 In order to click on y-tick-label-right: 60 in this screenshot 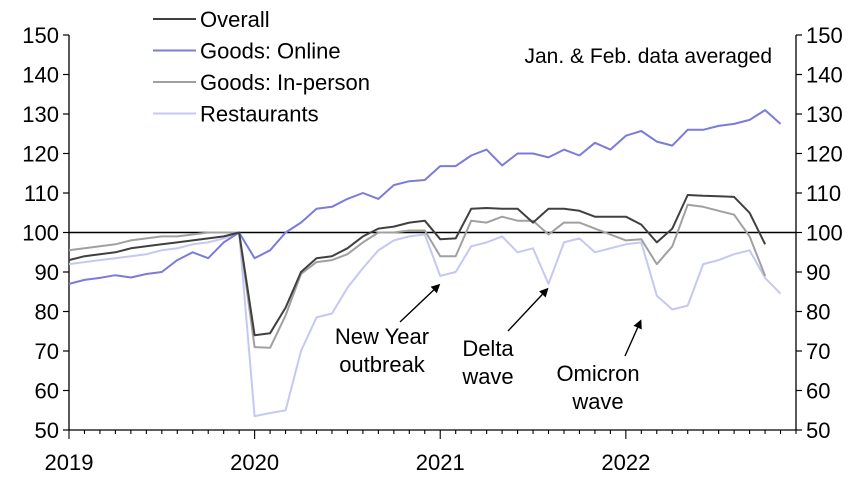, I will do `click(818, 391)`.